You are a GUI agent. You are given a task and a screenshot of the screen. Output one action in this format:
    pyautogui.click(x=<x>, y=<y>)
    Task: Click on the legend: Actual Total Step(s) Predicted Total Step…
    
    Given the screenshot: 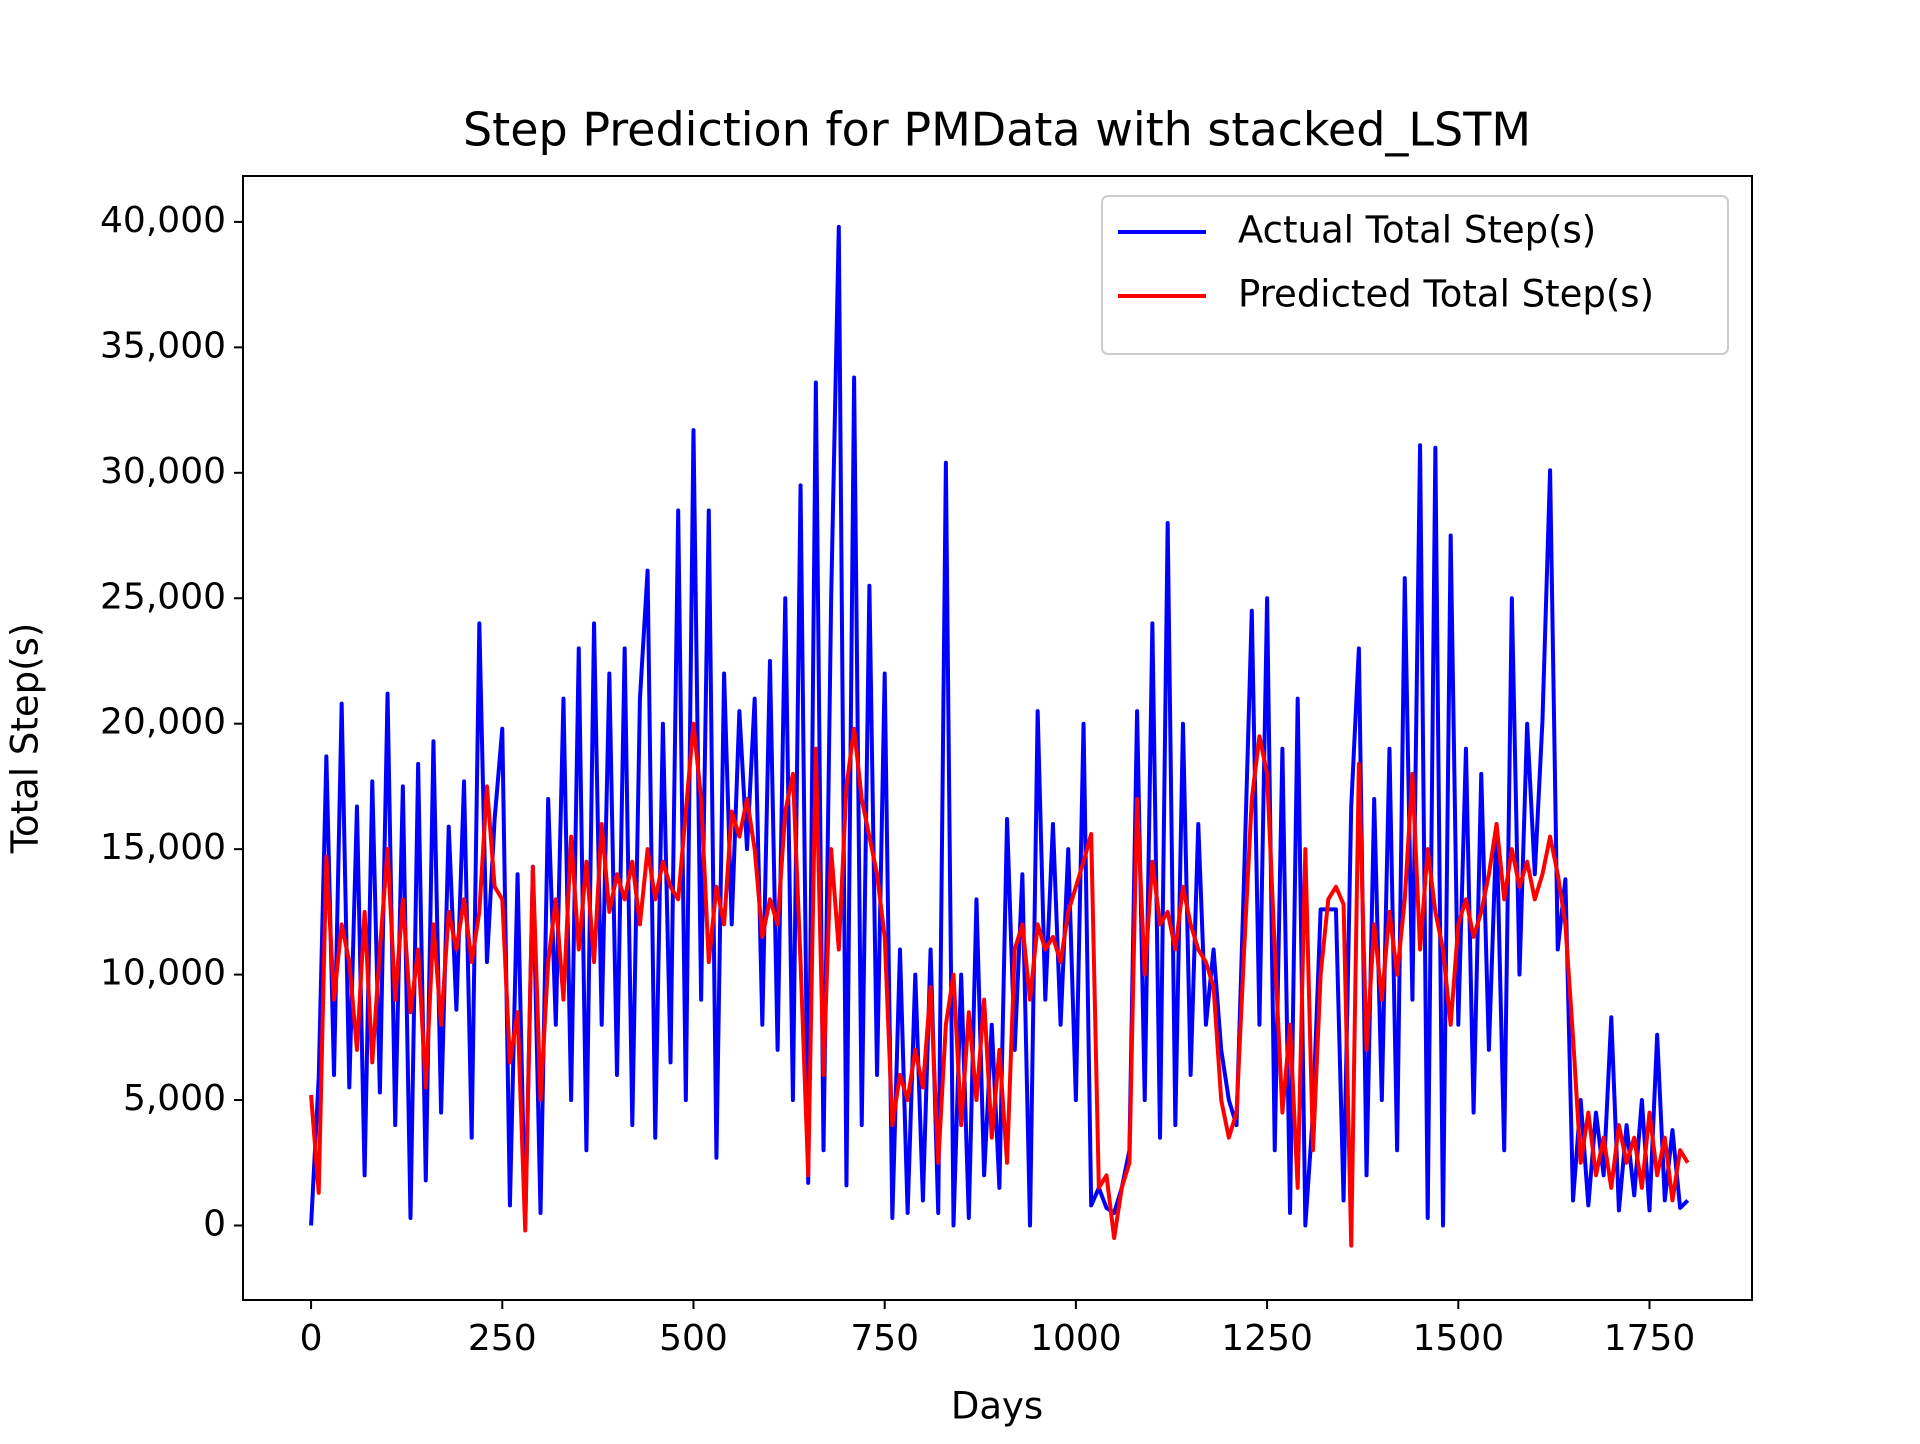 What is the action you would take?
    pyautogui.click(x=1415, y=275)
    